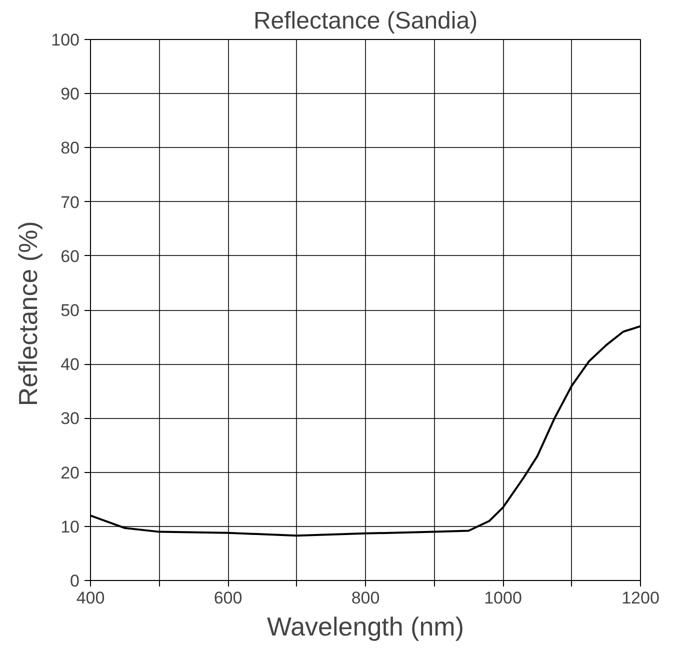 Image resolution: width=699 pixels, height=667 pixels. What do you see at coordinates (70, 202) in the screenshot?
I see `y-tick-label: 70` at bounding box center [70, 202].